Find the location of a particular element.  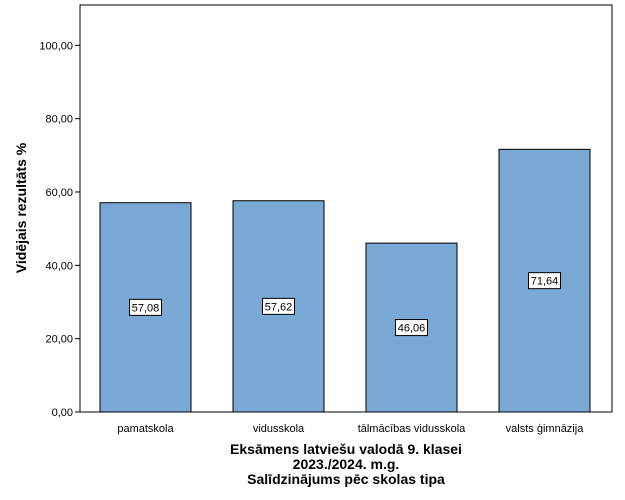

y-tick-label: 0,00 is located at coordinates (62, 413).